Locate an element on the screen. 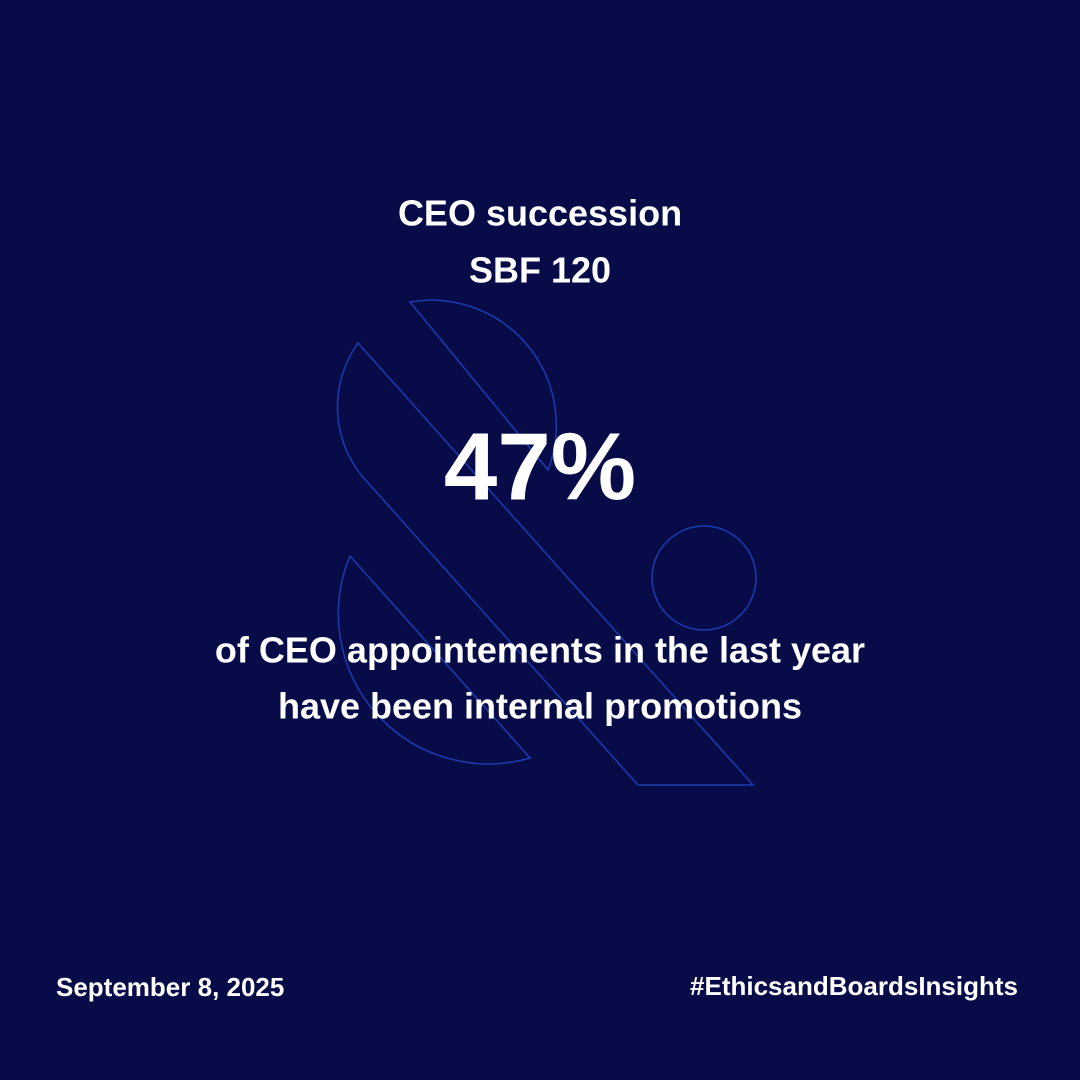 This screenshot has width=1080, height=1080. title-line: CEO succession is located at coordinates (540, 213).